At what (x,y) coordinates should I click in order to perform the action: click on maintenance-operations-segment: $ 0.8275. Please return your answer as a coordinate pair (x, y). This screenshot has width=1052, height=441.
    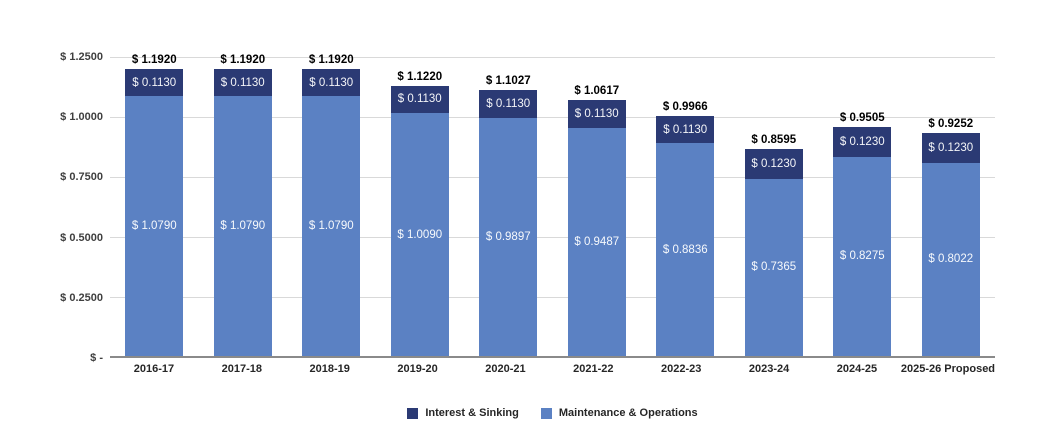
    Looking at the image, I should click on (862, 256).